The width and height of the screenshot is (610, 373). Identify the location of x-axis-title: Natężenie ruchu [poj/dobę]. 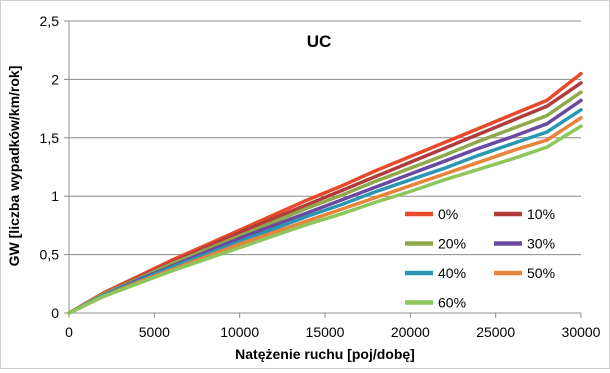
(325, 354).